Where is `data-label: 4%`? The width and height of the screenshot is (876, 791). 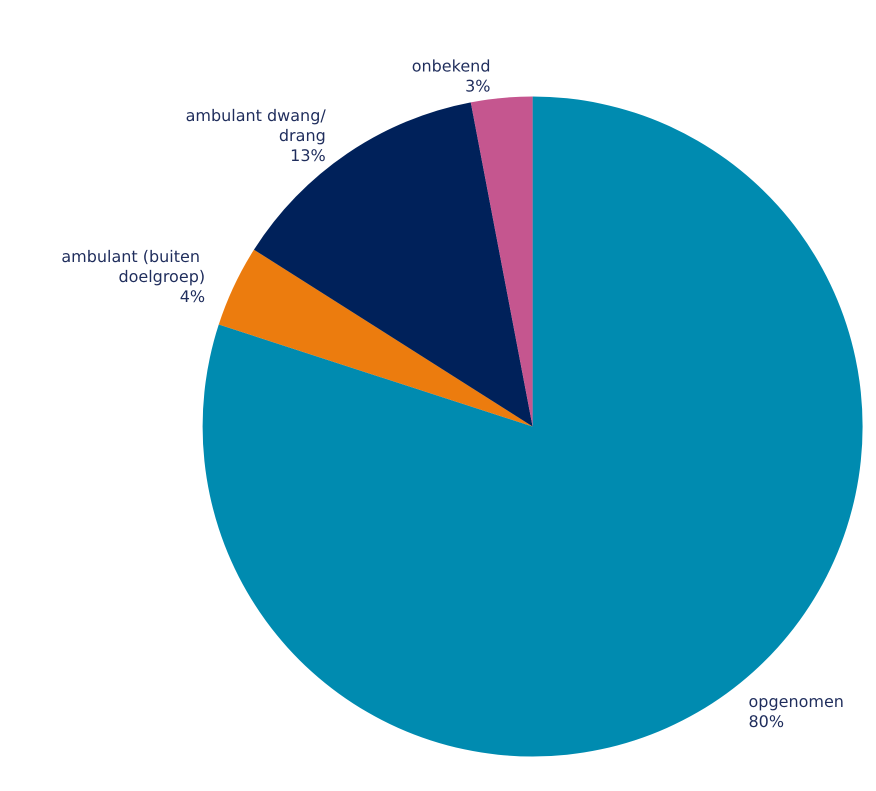 data-label: 4% is located at coordinates (193, 296).